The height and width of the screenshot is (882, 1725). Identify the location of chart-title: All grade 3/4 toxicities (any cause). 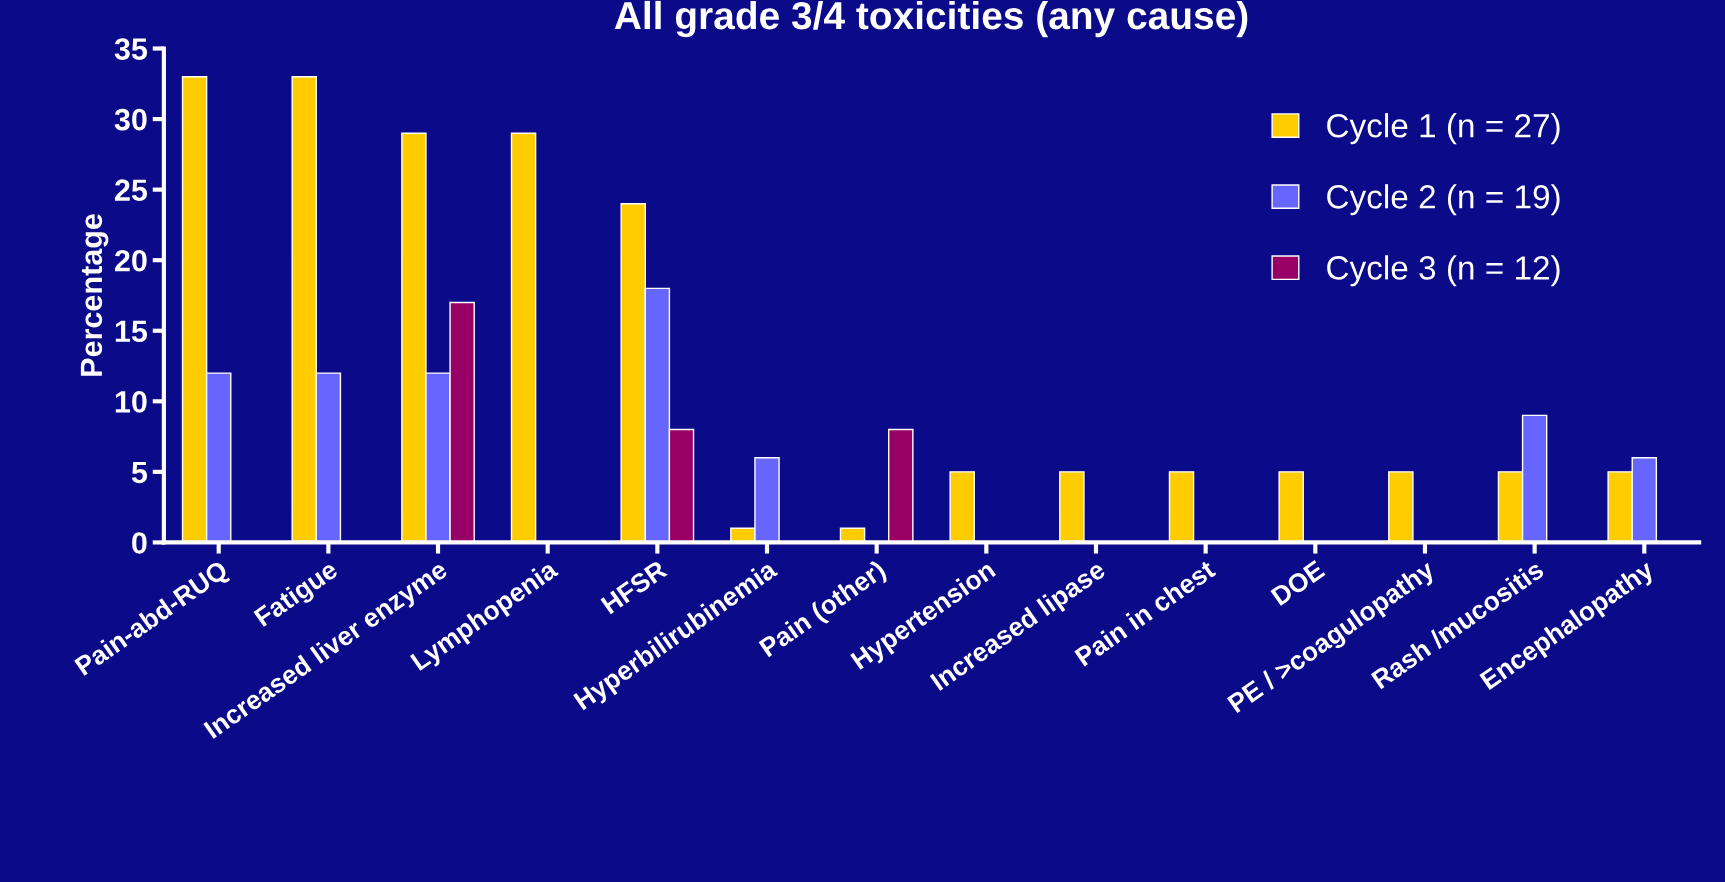
(931, 19).